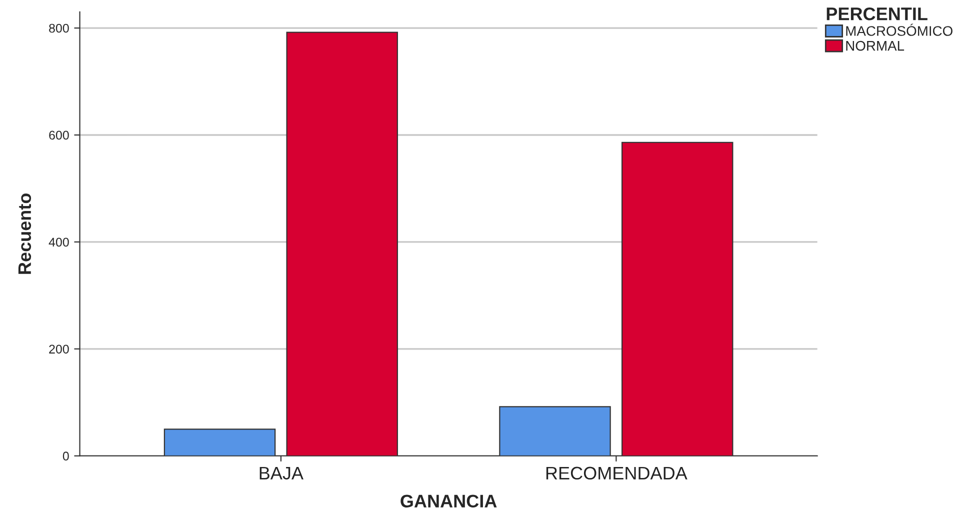 This screenshot has height=521, width=973. What do you see at coordinates (899, 30) in the screenshot?
I see `legend-label: MACROSÓMICO` at bounding box center [899, 30].